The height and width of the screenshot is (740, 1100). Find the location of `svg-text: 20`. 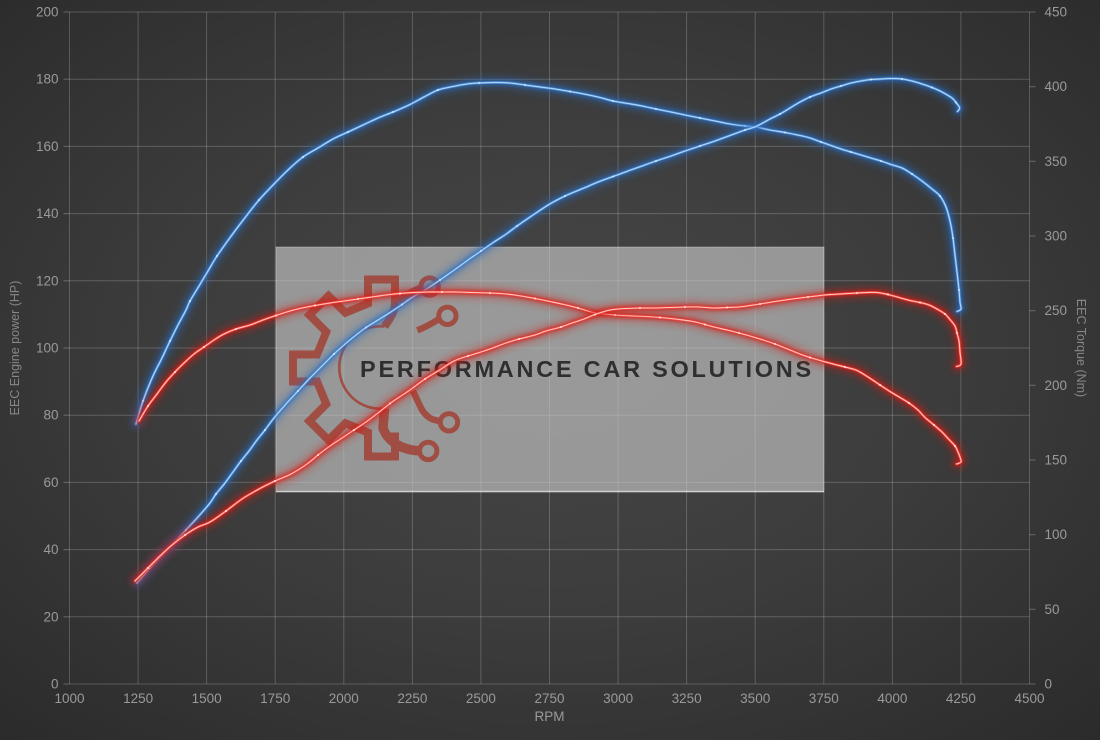

svg-text: 20 is located at coordinates (50, 616).